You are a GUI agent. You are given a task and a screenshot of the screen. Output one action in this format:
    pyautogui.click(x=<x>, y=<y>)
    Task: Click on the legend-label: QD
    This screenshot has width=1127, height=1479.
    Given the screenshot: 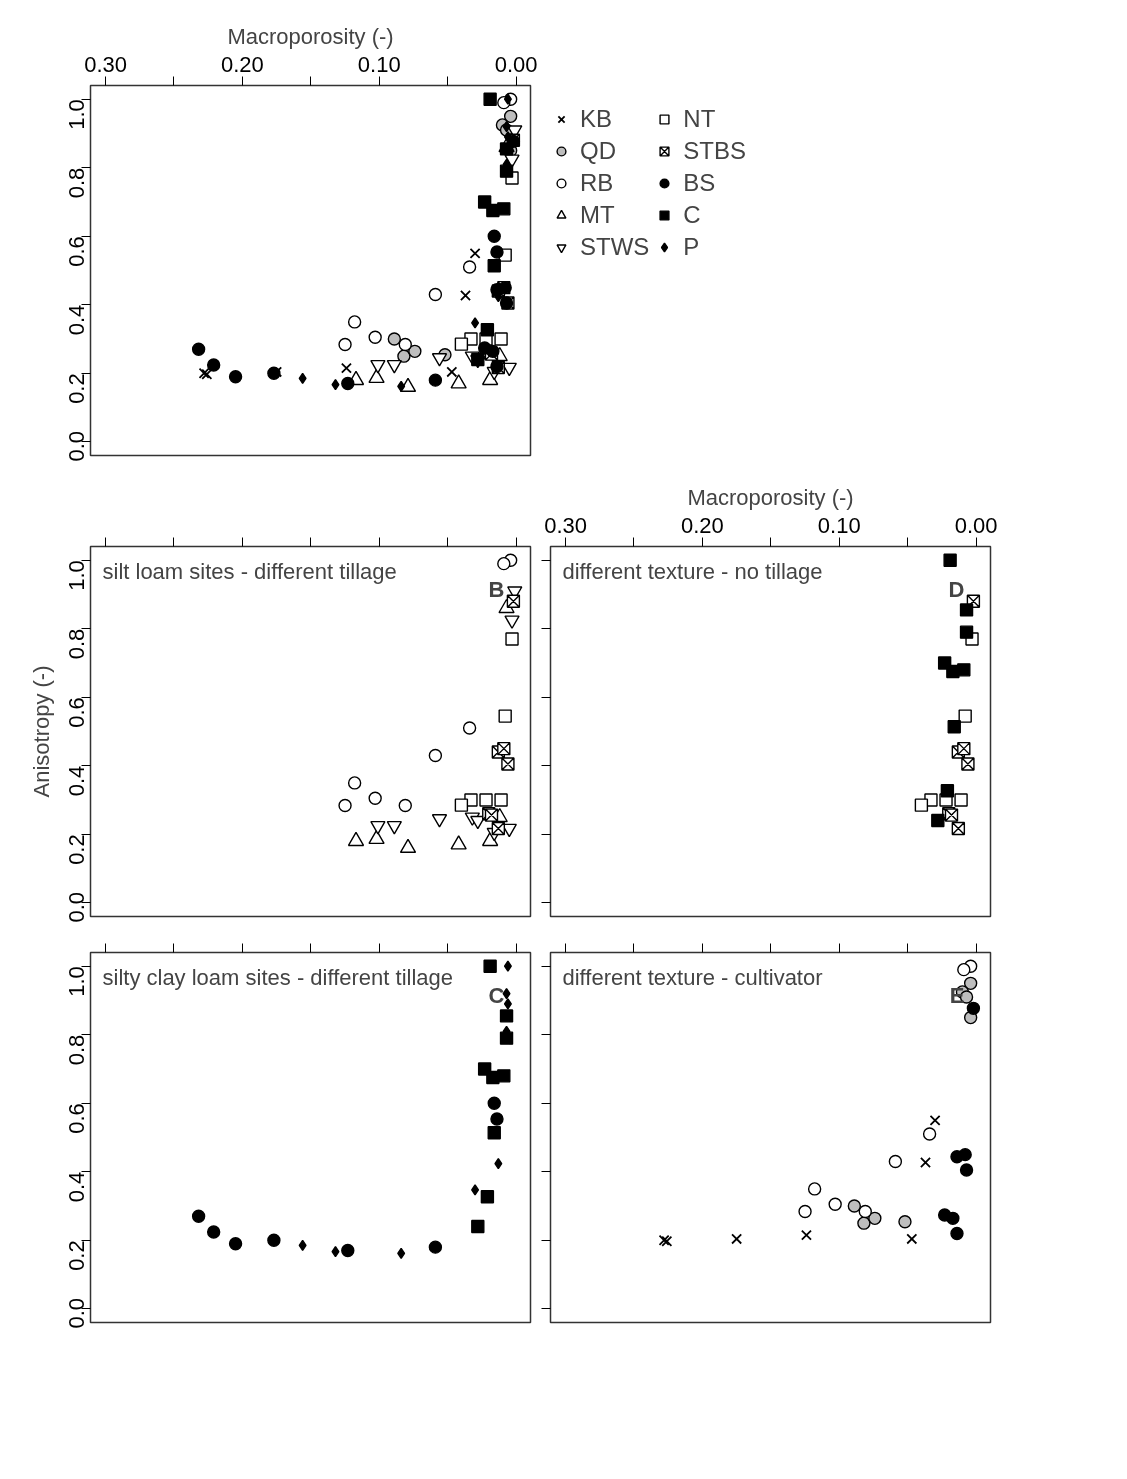 What is the action you would take?
    pyautogui.click(x=598, y=151)
    